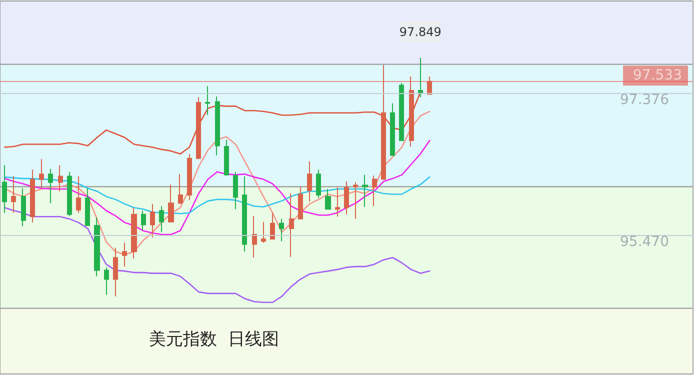 This screenshot has width=694, height=382. Describe the element at coordinates (644, 242) in the screenshot. I see `y-tick-label: 95.470` at that location.